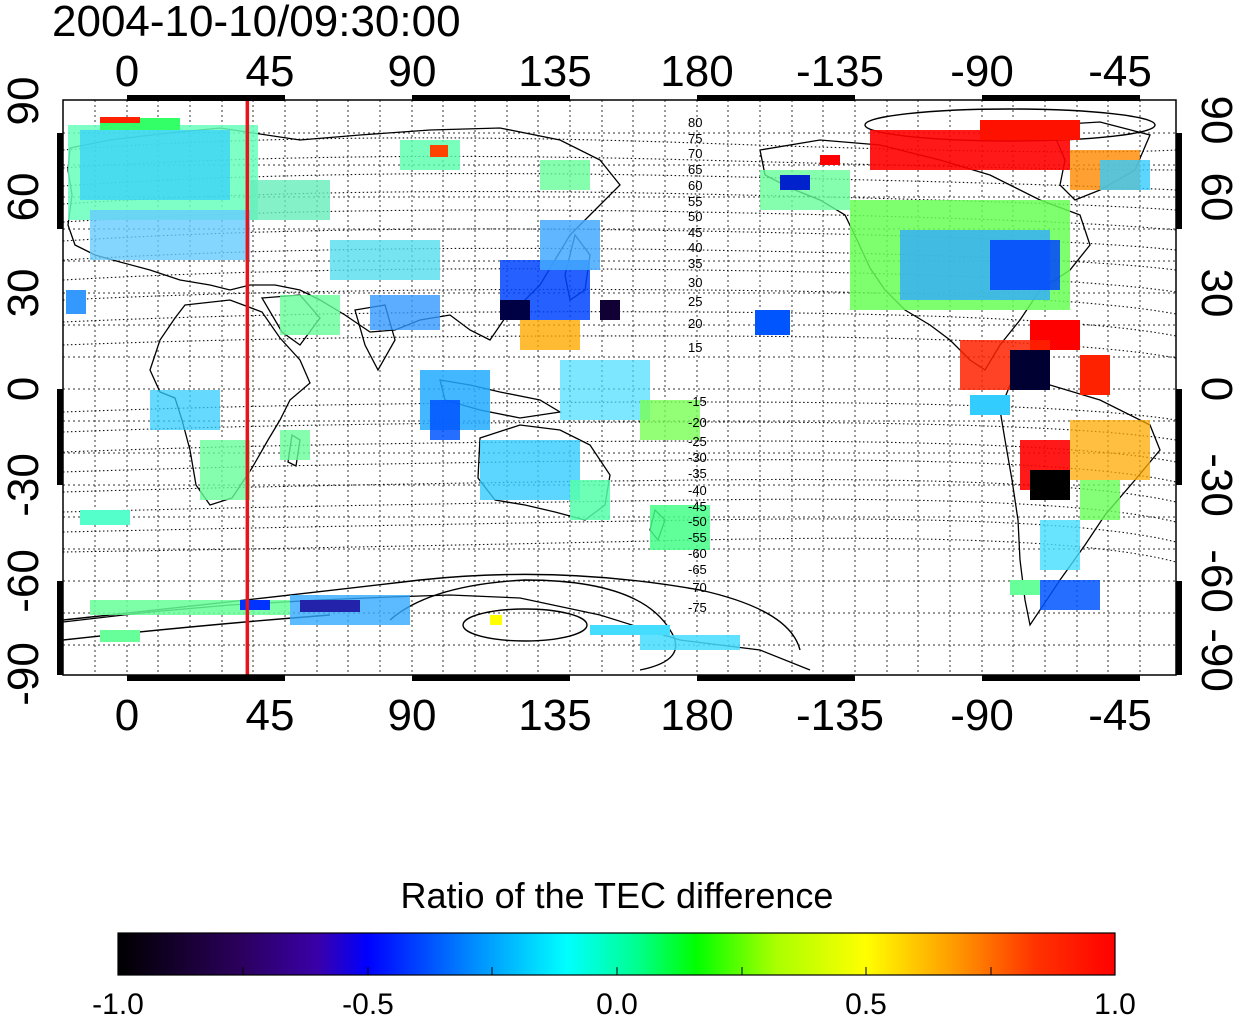 The image size is (1240, 1024). I want to click on contour-label: -65, so click(697, 569).